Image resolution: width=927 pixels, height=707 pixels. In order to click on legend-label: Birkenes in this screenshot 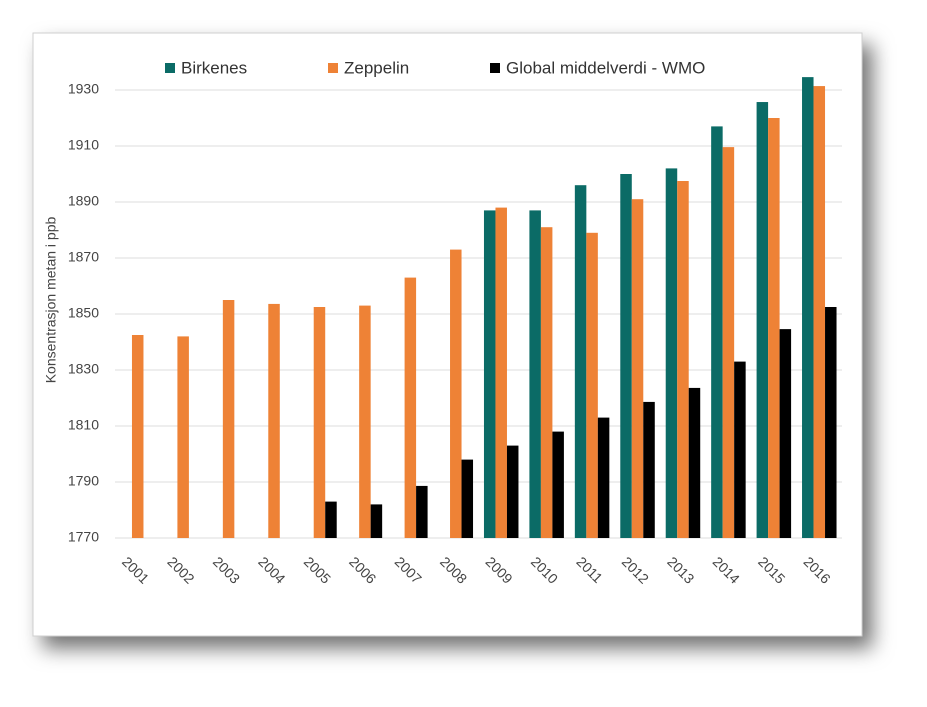, I will do `click(214, 67)`.